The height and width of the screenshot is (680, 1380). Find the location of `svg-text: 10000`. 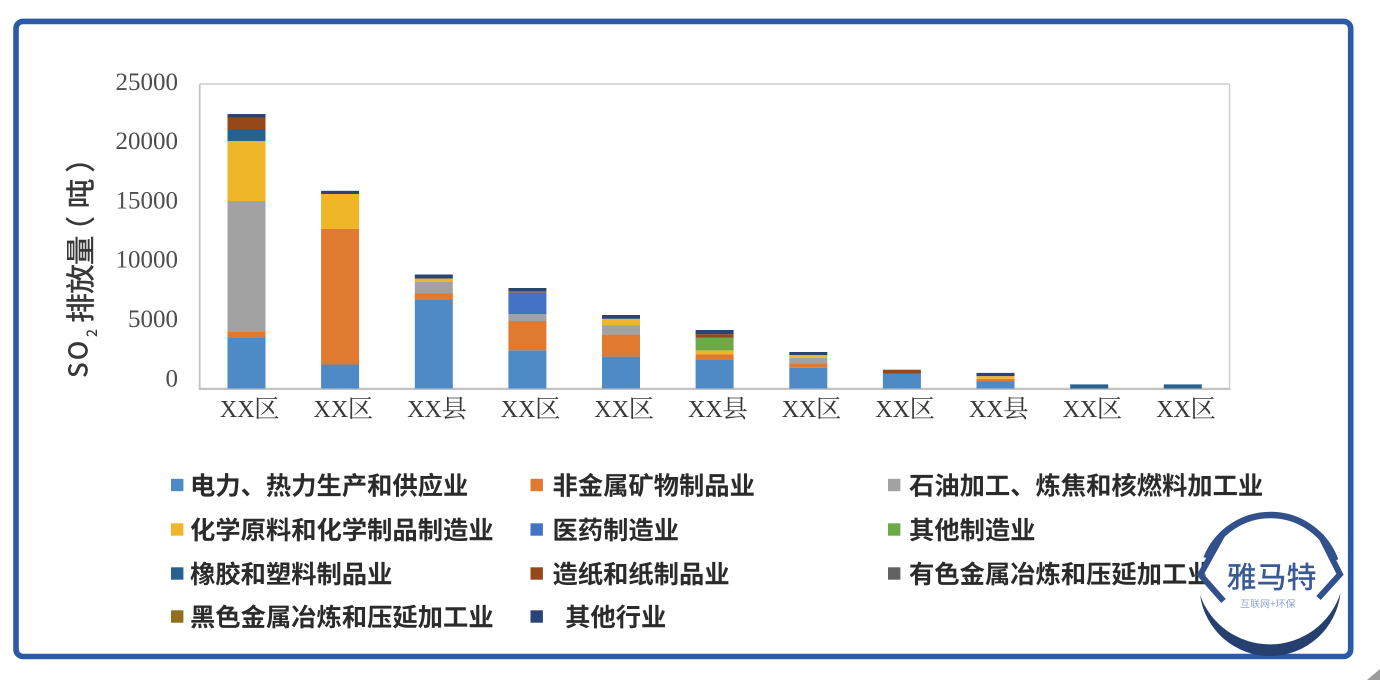

svg-text: 10000 is located at coordinates (147, 260).